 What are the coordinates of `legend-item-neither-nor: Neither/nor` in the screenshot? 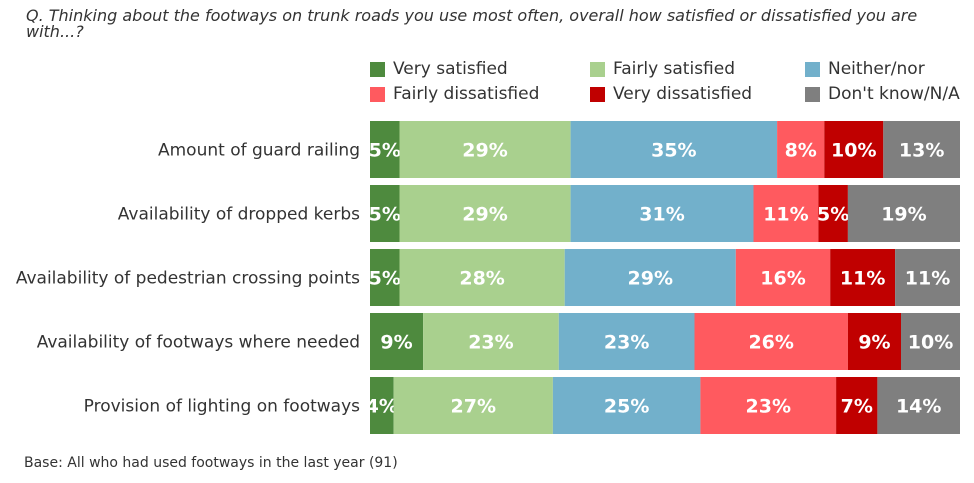 It's located at (865, 69).